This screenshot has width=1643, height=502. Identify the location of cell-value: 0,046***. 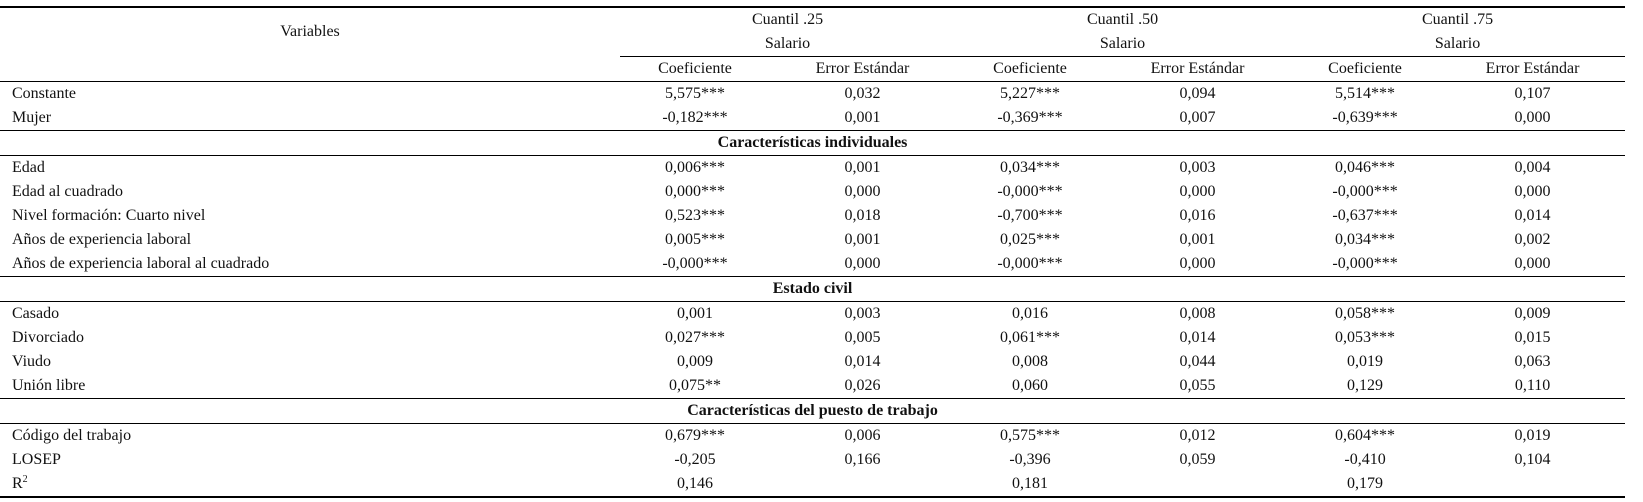
(1365, 167).